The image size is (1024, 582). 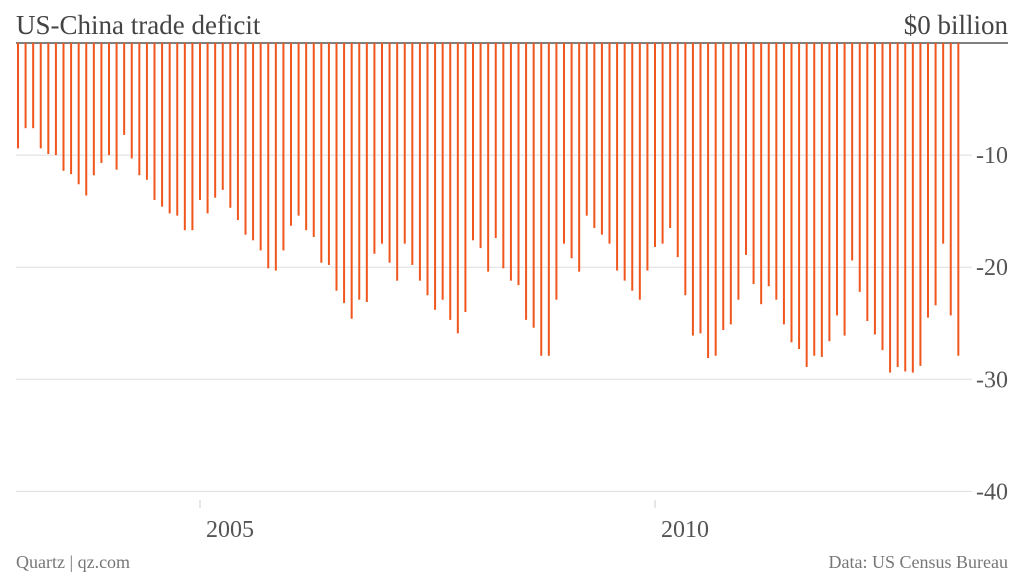 I want to click on y-tick-label: -10, so click(x=992, y=156).